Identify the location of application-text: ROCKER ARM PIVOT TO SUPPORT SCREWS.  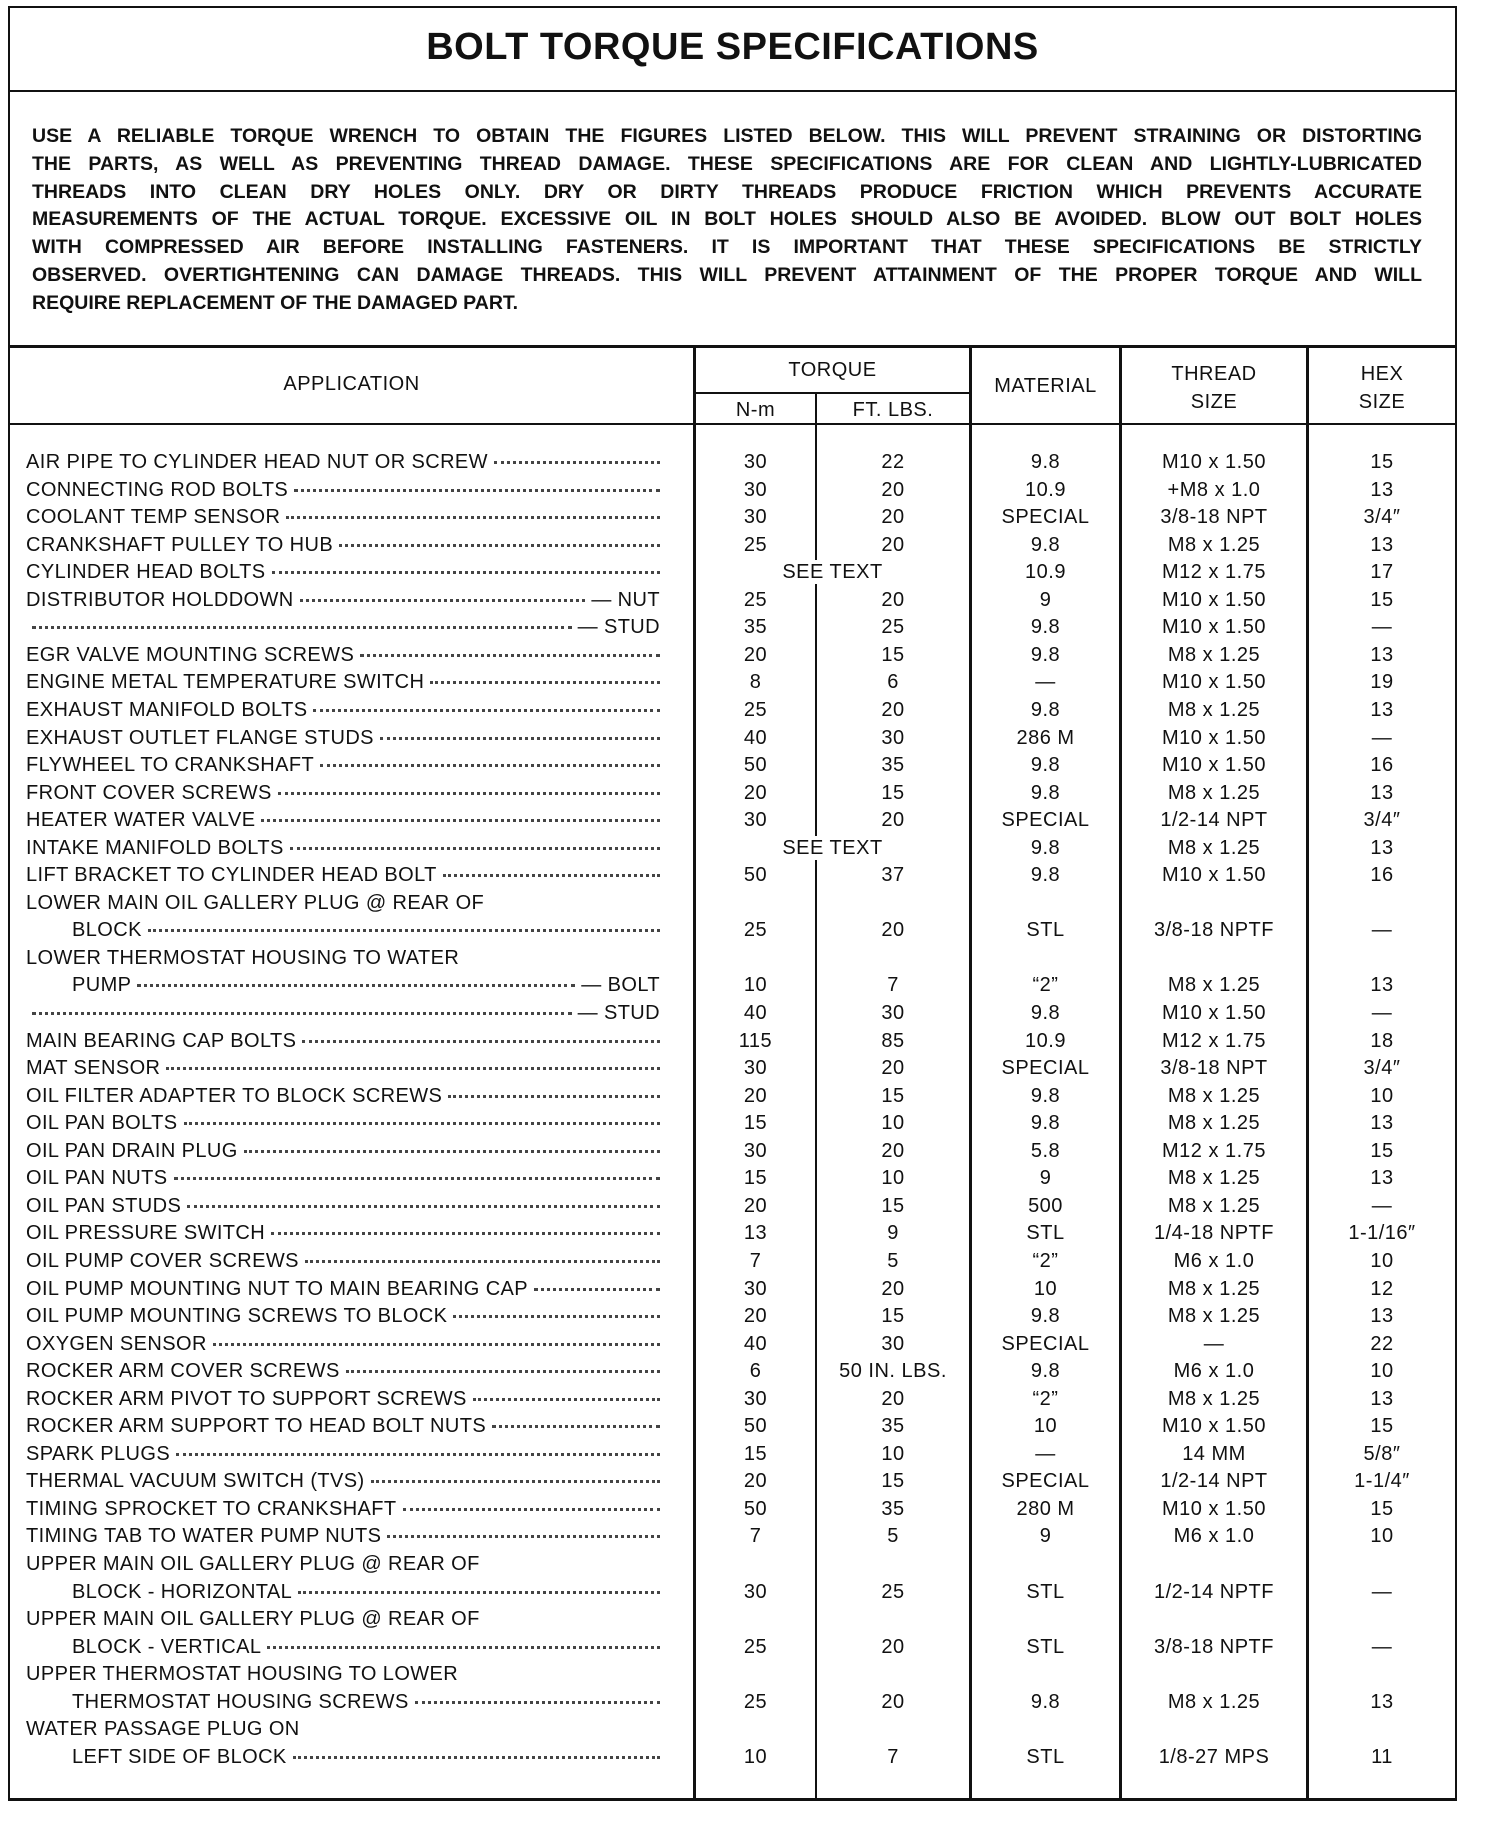
(246, 1398).